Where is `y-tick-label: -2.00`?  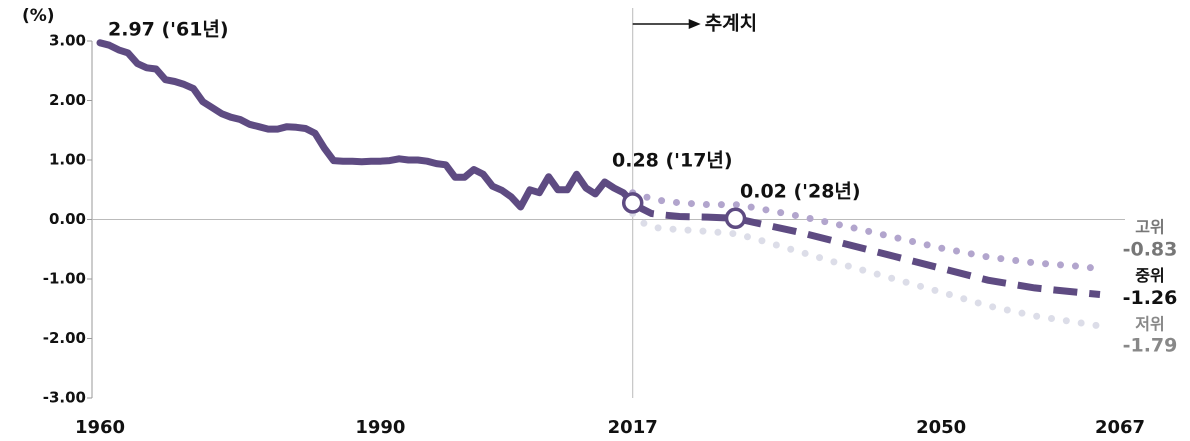
y-tick-label: -2.00 is located at coordinates (64, 338).